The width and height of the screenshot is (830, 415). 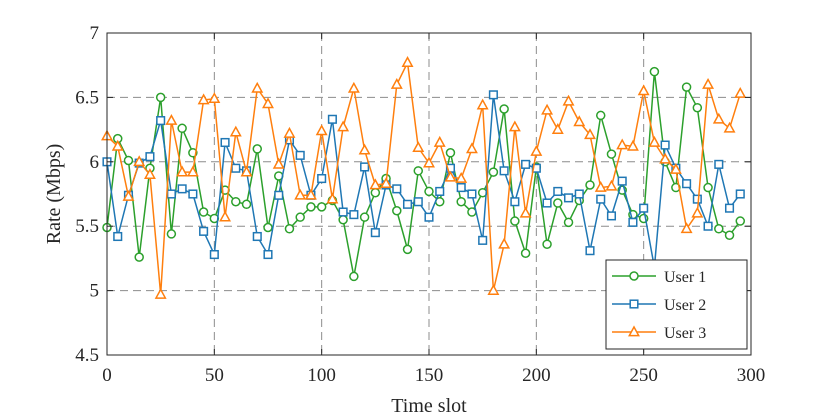 What do you see at coordinates (643, 375) in the screenshot?
I see `x-tick-label: 250` at bounding box center [643, 375].